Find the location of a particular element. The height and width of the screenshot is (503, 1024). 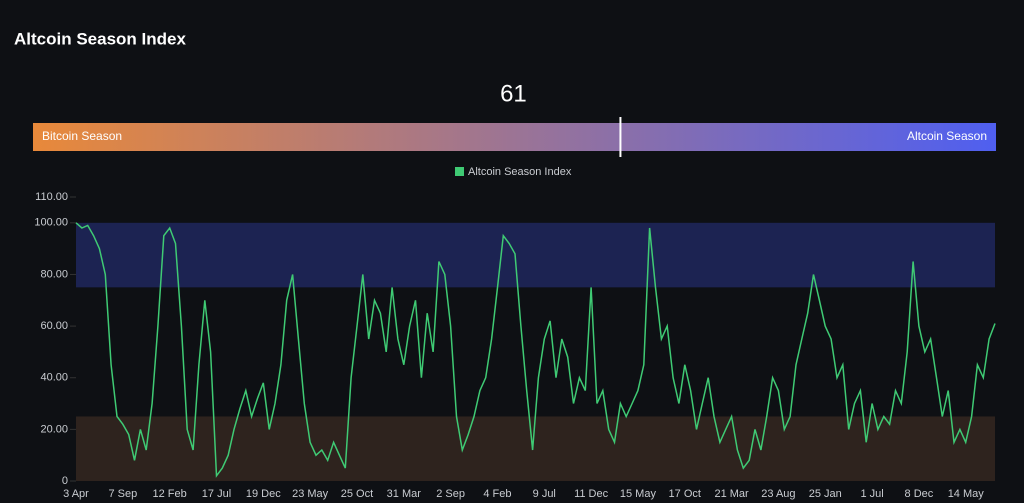

gauge-right-label: Altcoin Season is located at coordinates (947, 136).